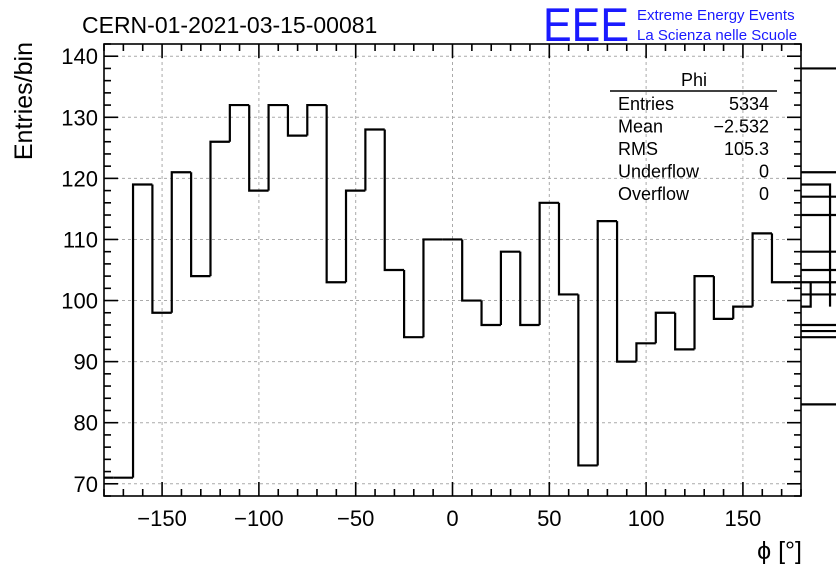  Describe the element at coordinates (716, 15) in the screenshot. I see `logo-line-1: Extreme Energy Events` at that location.